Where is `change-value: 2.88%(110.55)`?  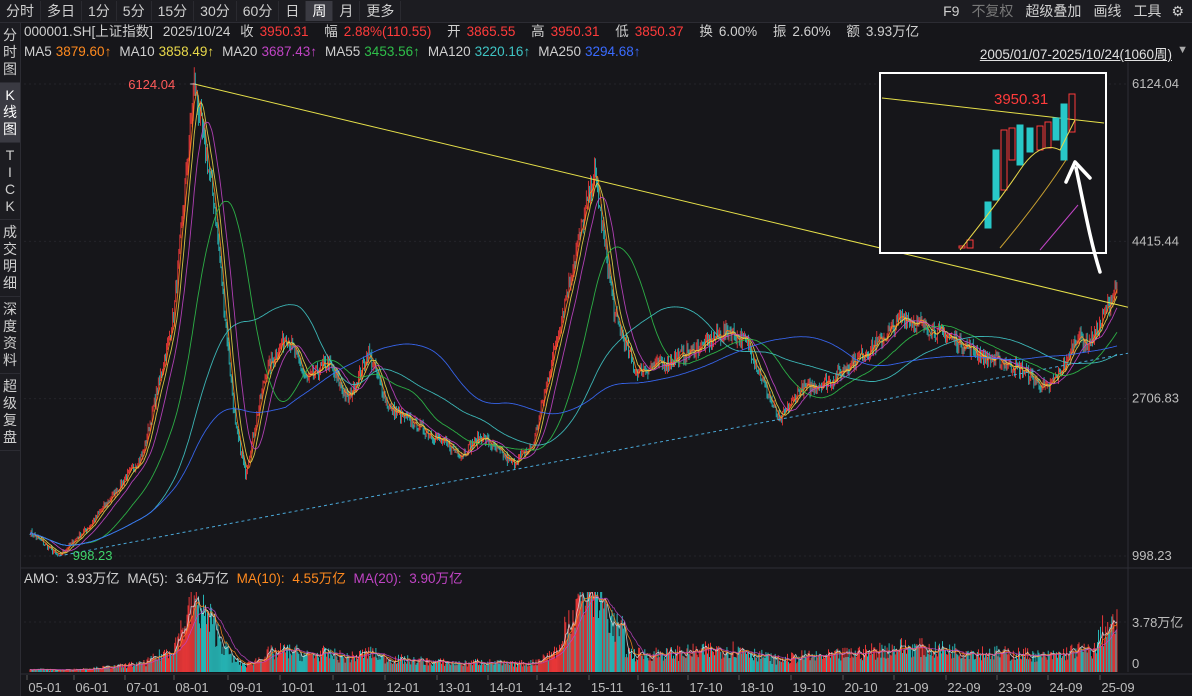
change-value: 2.88%(110.55) is located at coordinates (387, 31).